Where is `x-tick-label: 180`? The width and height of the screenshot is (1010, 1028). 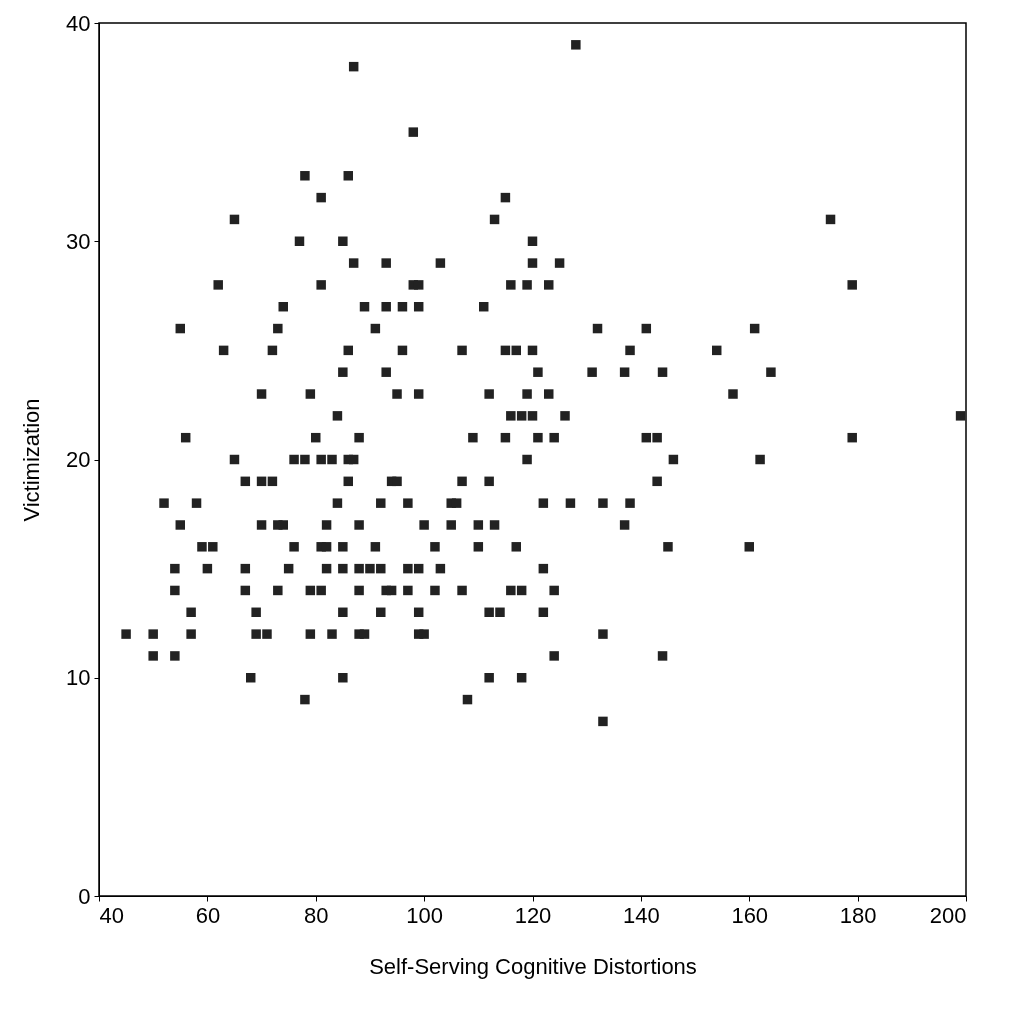 x-tick-label: 180 is located at coordinates (858, 915).